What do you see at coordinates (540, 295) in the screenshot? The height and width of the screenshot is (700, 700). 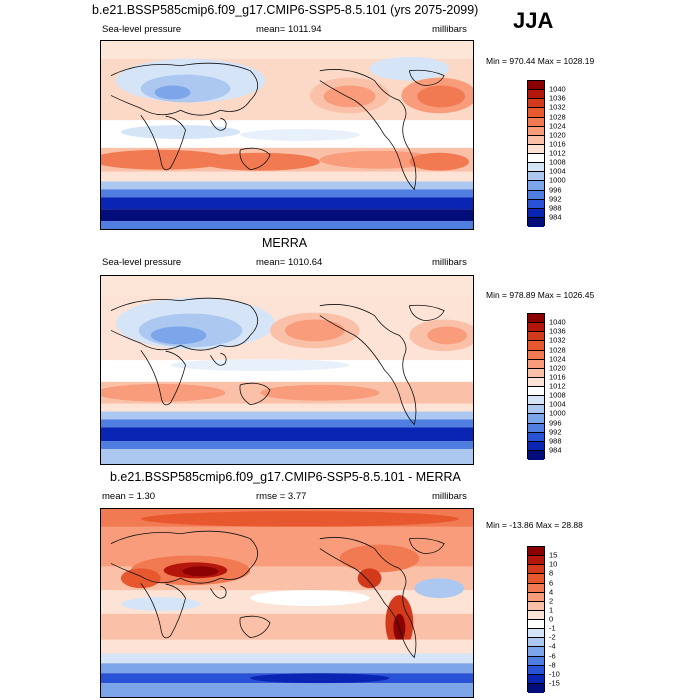 I see `panel-2-minmax-label: Min = 978.89 Max = 1026.45` at bounding box center [540, 295].